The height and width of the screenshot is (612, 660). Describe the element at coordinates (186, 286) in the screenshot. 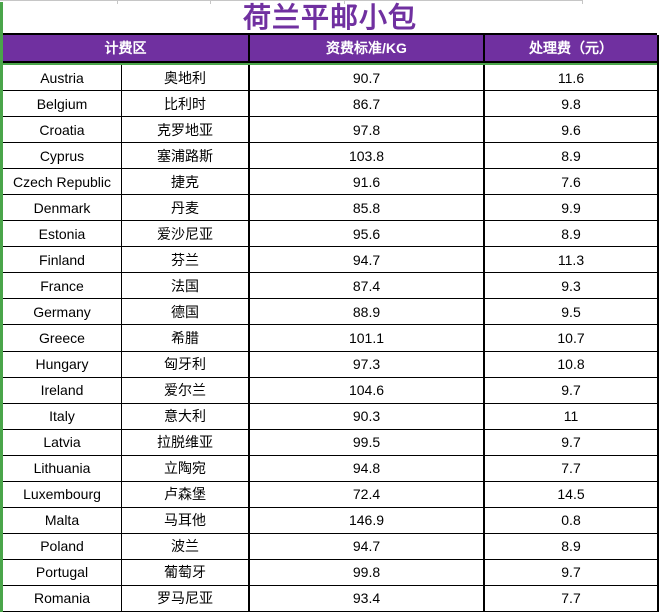

I see `cell-country-zh: 法国` at that location.